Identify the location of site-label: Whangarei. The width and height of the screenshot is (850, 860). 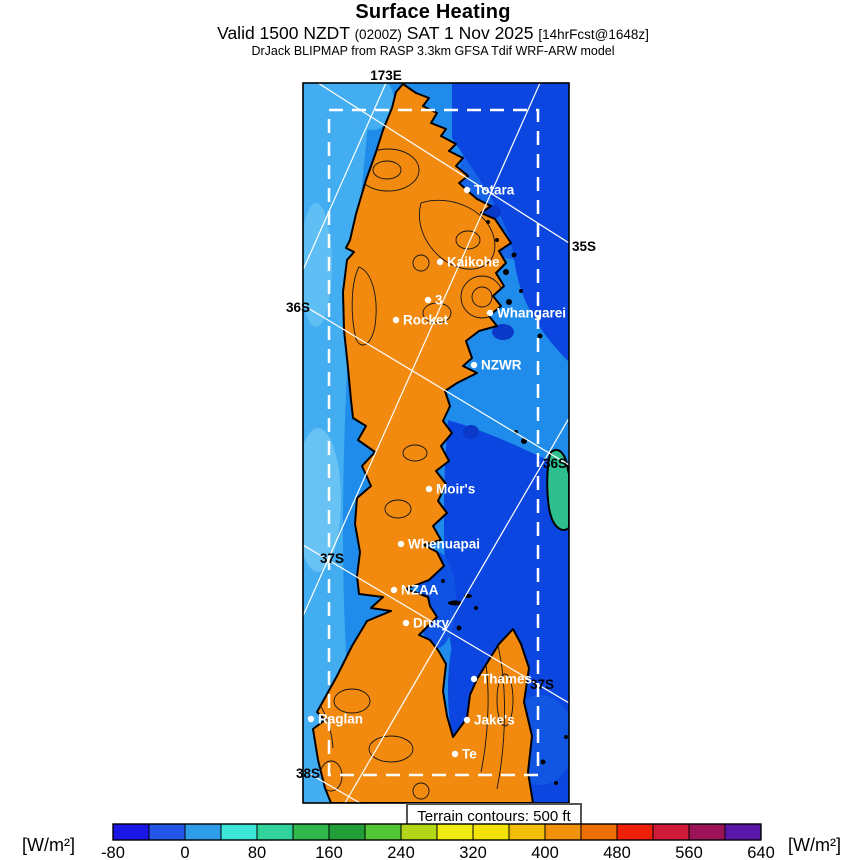
(531, 313).